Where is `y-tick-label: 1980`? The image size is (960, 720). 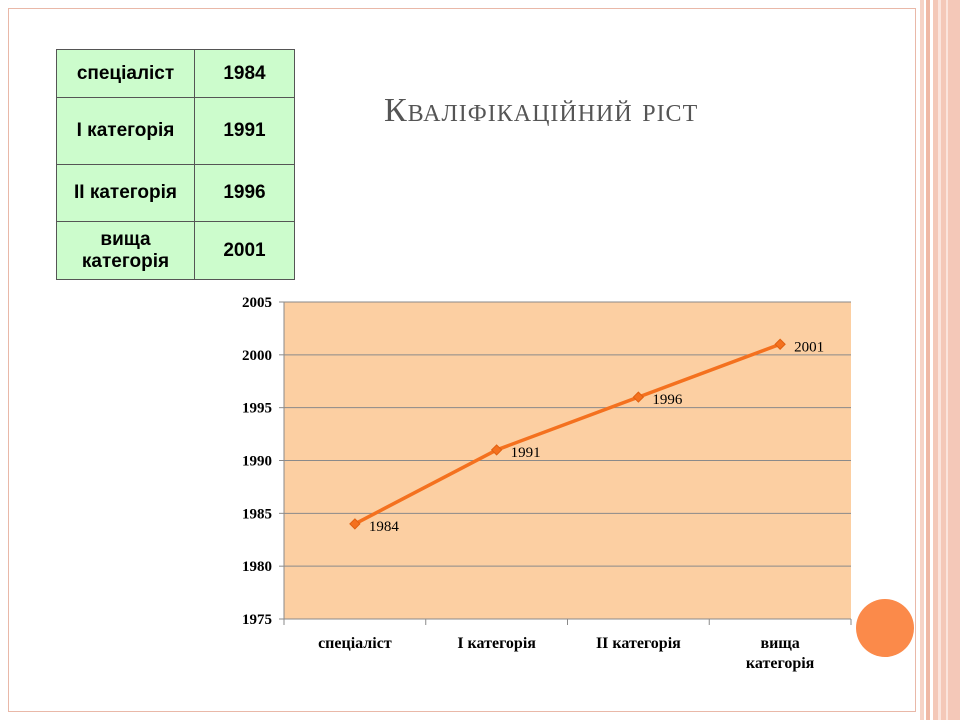 y-tick-label: 1980 is located at coordinates (257, 567).